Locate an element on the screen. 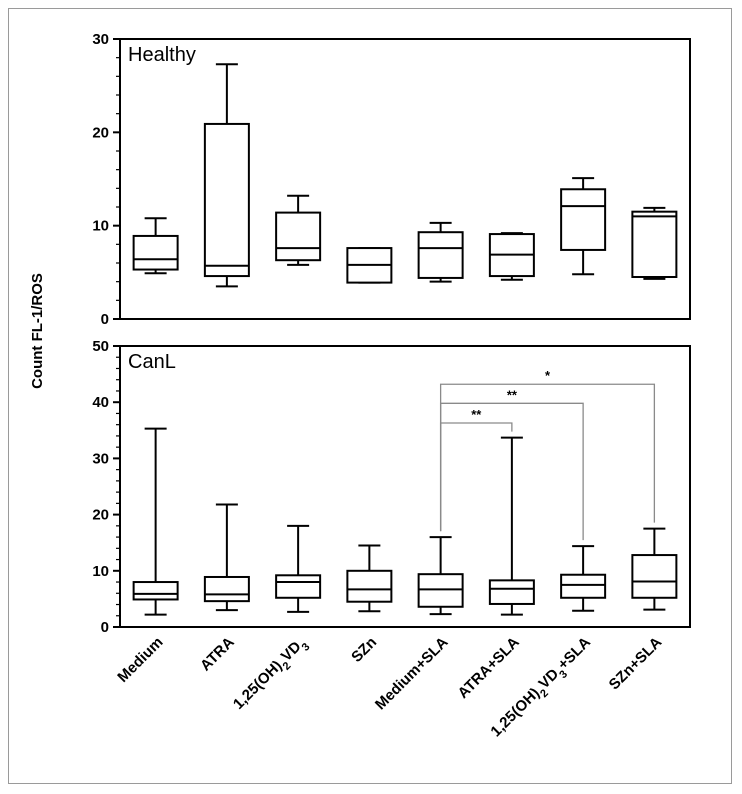 Image resolution: width=742 pixels, height=794 pixels. label-part: SZn+SLA is located at coordinates (636, 664).